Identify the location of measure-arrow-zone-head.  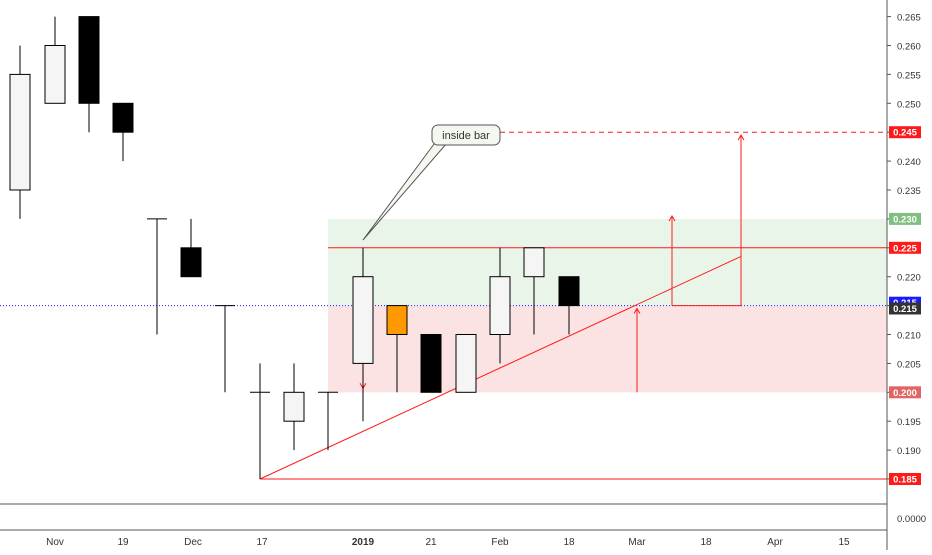
(637, 310).